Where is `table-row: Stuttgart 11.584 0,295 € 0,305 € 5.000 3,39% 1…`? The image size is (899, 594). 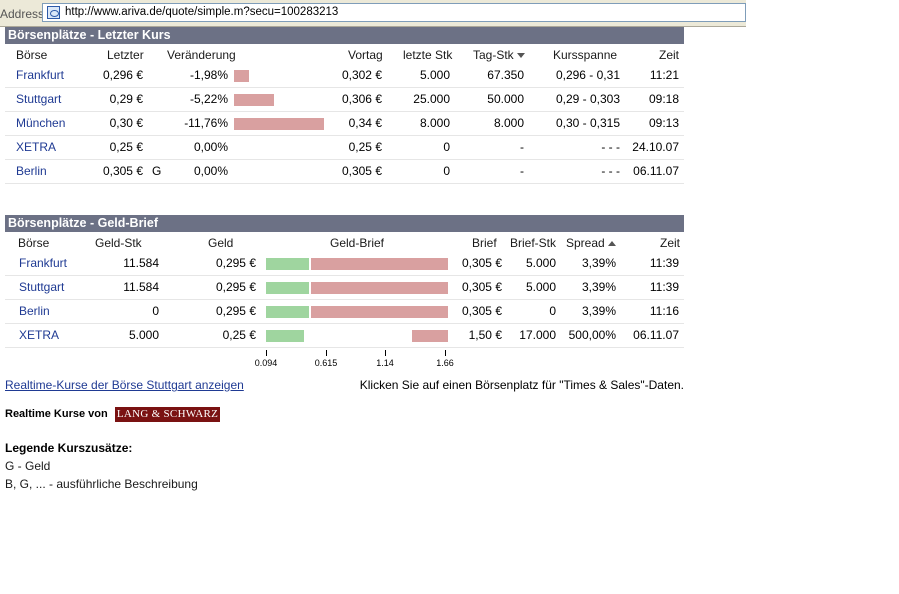 table-row: Stuttgart 11.584 0,295 € 0,305 € 5.000 3,39% 1… is located at coordinates (344, 288).